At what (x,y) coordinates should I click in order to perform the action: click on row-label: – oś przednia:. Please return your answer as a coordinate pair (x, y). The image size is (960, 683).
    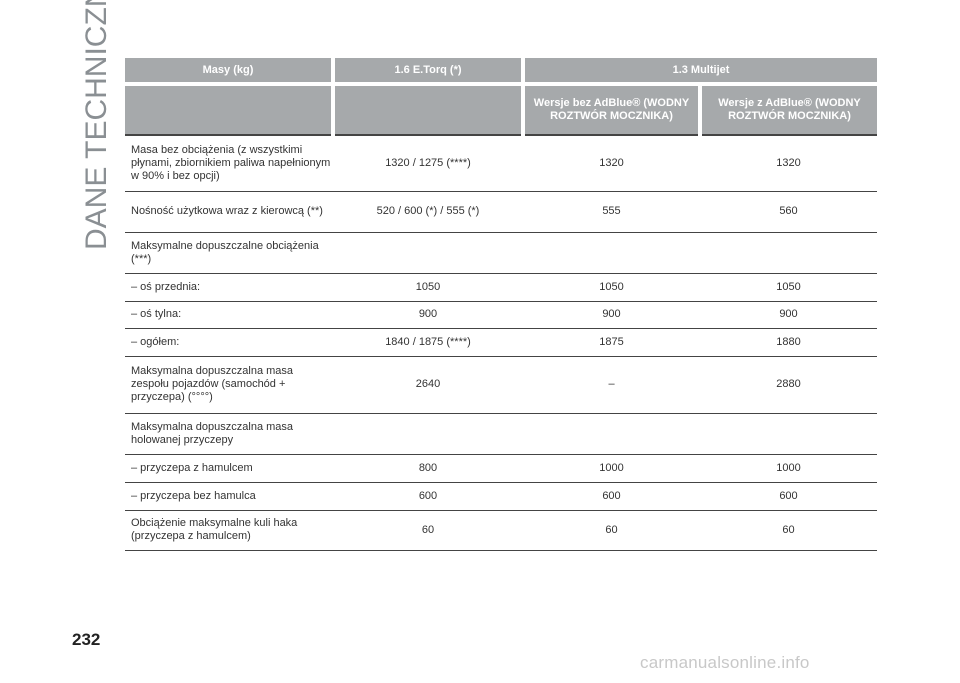
    Looking at the image, I should click on (229, 287).